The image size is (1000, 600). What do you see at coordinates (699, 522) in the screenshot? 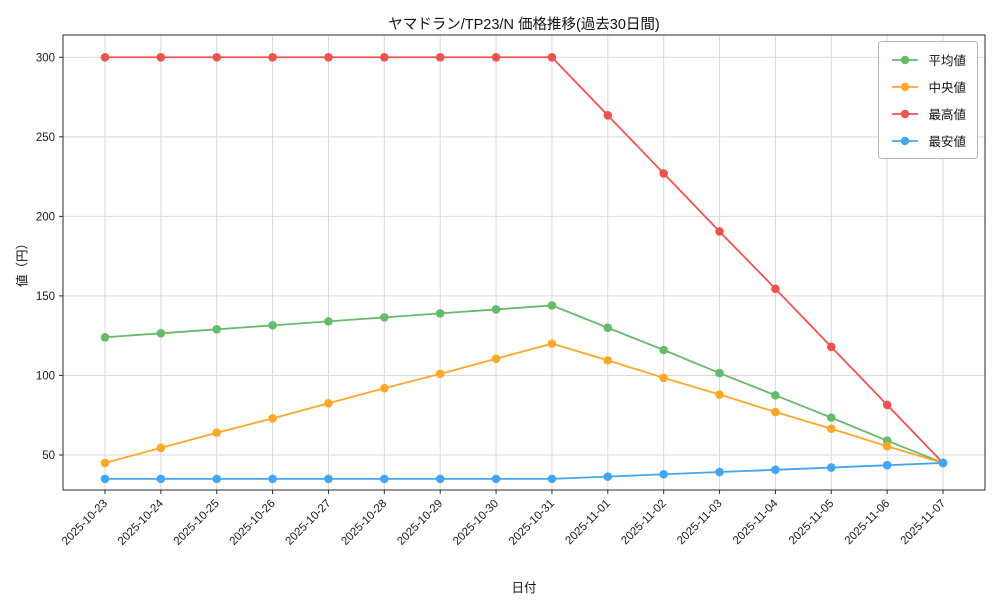
I see `x-tick-label: 2025-11-03` at bounding box center [699, 522].